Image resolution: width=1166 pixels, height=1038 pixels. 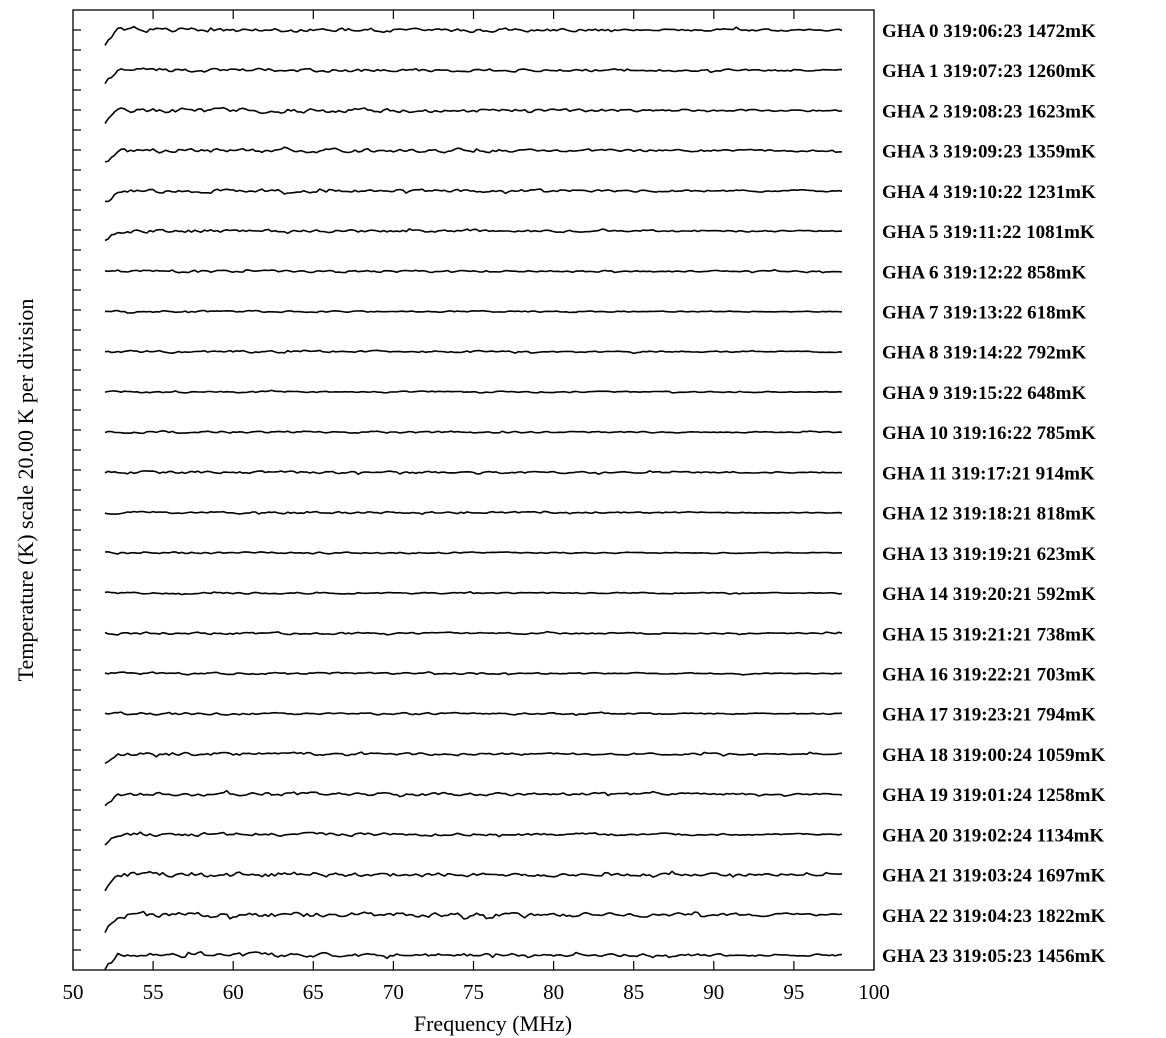 I want to click on trace-label-gha-13: GHA 13 319:19:21 623mK, so click(x=989, y=554).